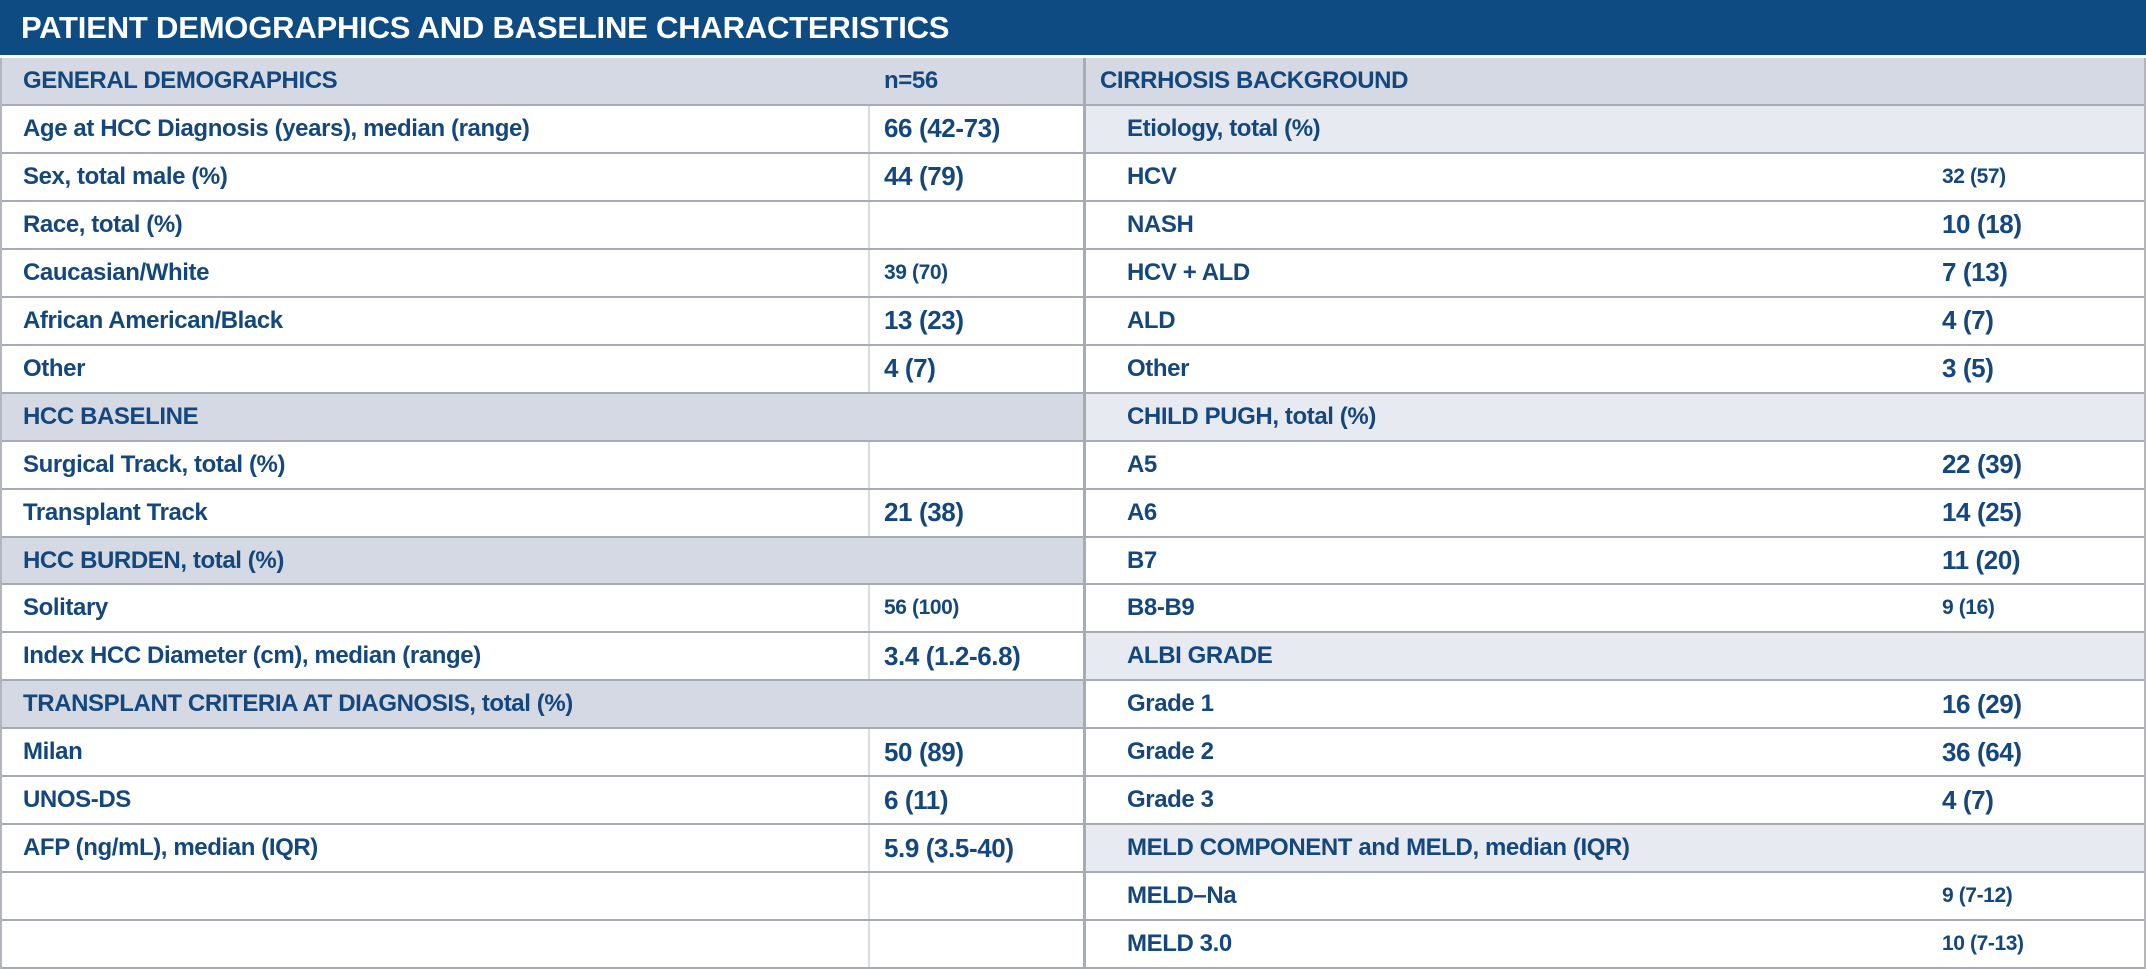 The width and height of the screenshot is (2146, 969). What do you see at coordinates (1182, 896) in the screenshot?
I see `row-label: MELD–Na` at bounding box center [1182, 896].